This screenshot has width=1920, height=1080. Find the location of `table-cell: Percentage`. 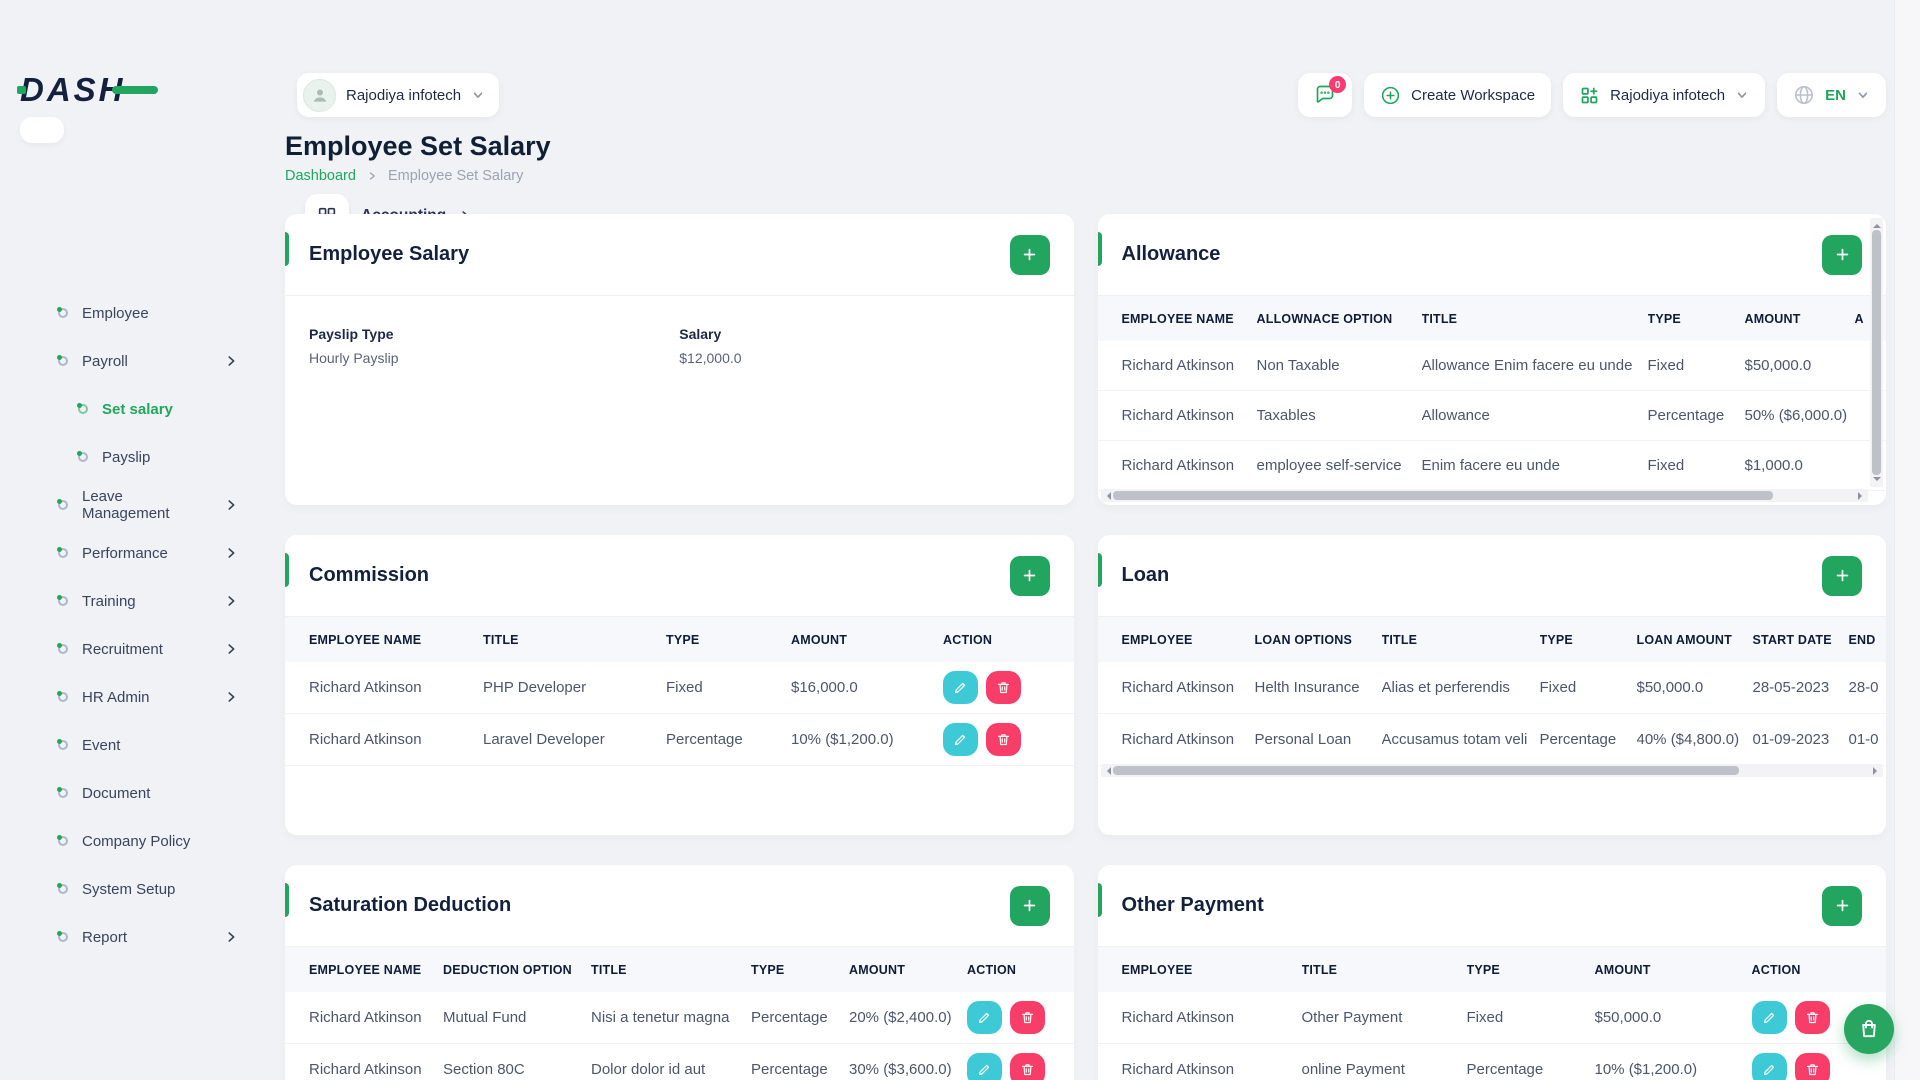

table-cell: Percentage is located at coordinates (789, 1017).